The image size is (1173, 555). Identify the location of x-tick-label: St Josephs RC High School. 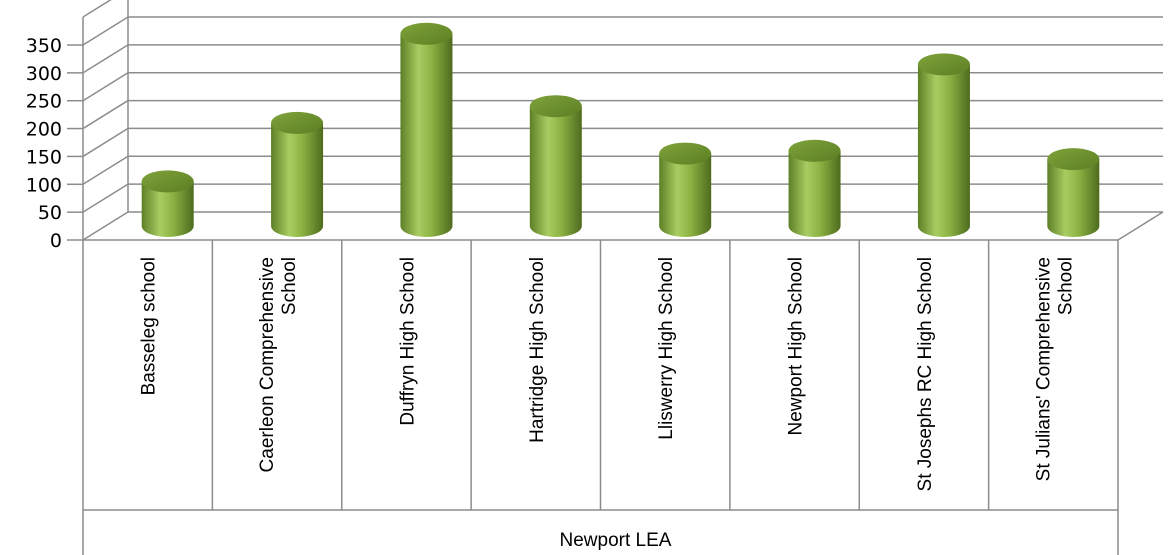
(925, 374).